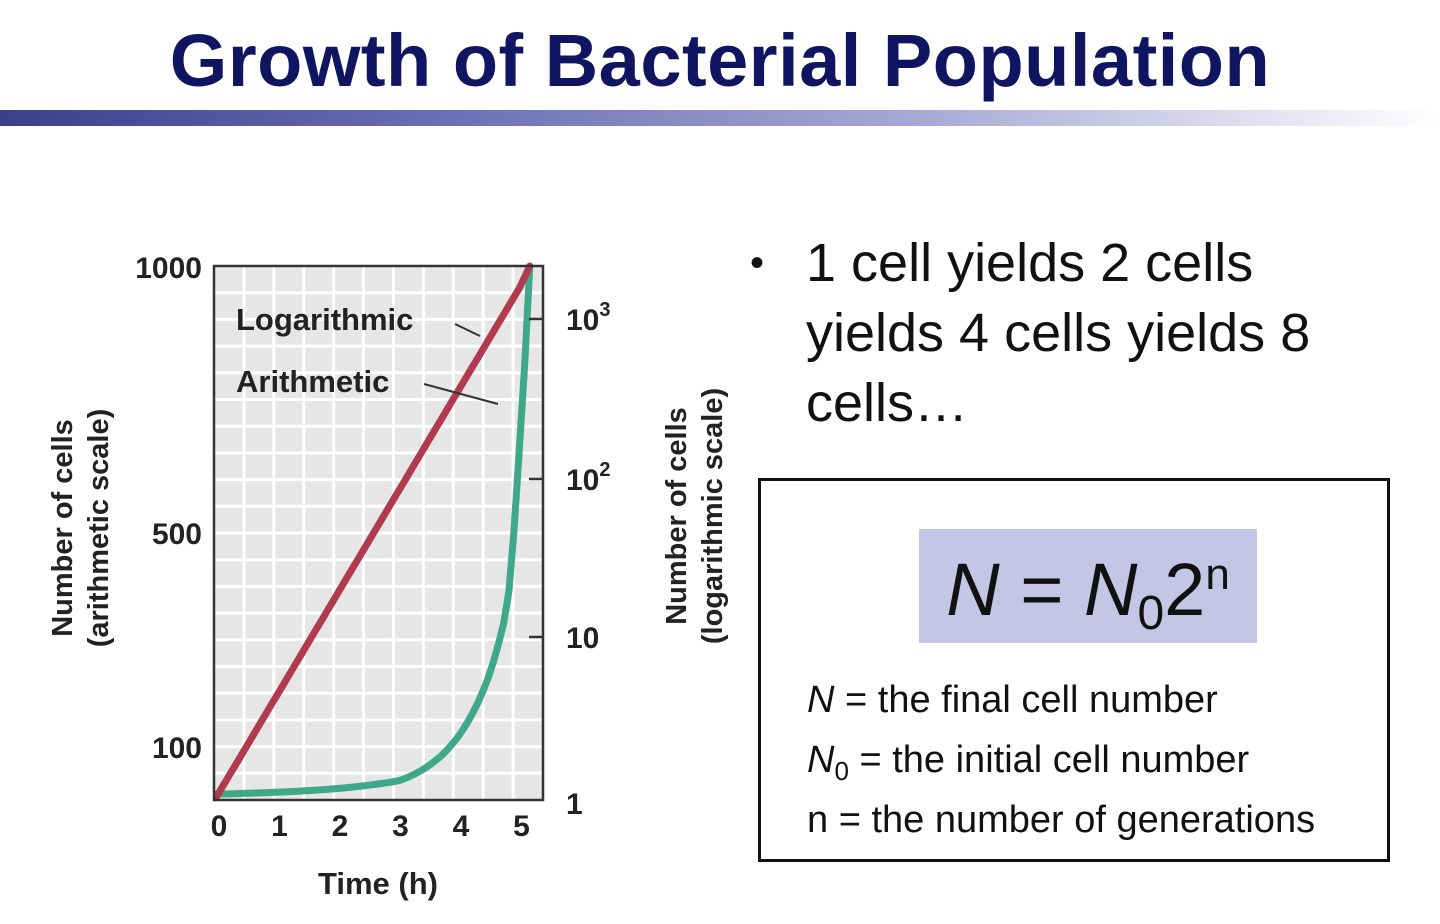 Image resolution: width=1440 pixels, height=924 pixels. I want to click on plot-frame, so click(378, 533).